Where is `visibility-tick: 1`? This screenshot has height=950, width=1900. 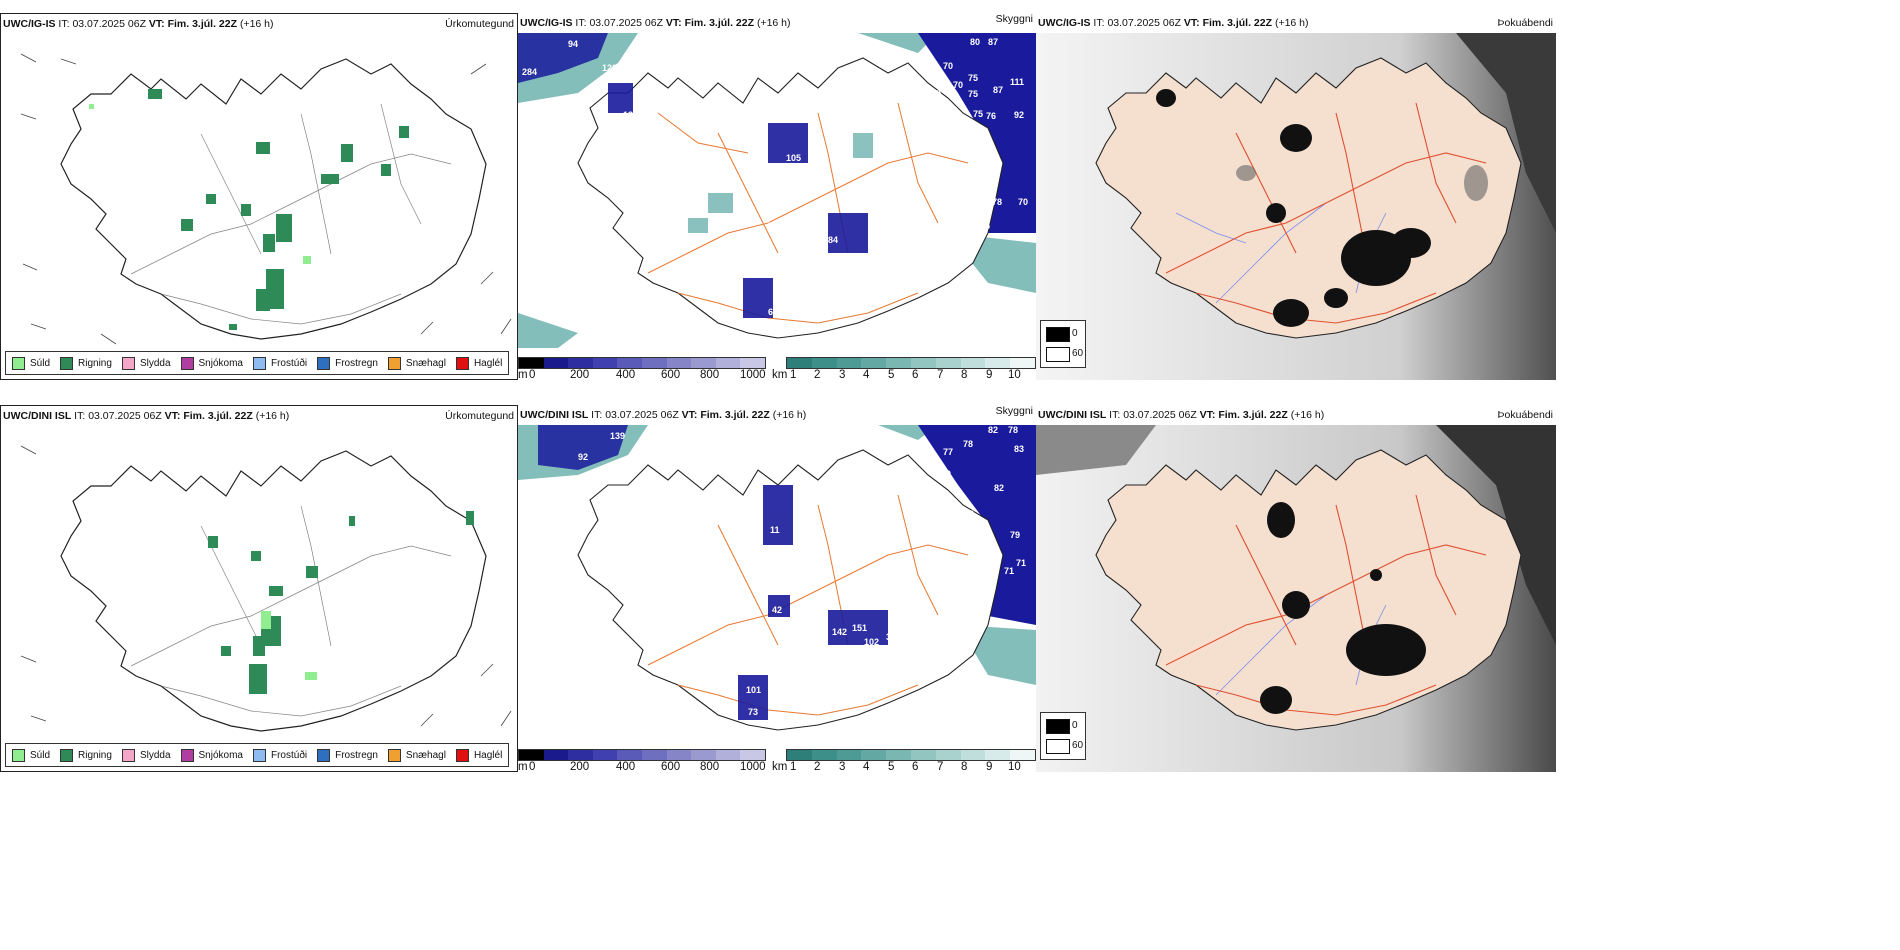
visibility-tick: 1 is located at coordinates (793, 374).